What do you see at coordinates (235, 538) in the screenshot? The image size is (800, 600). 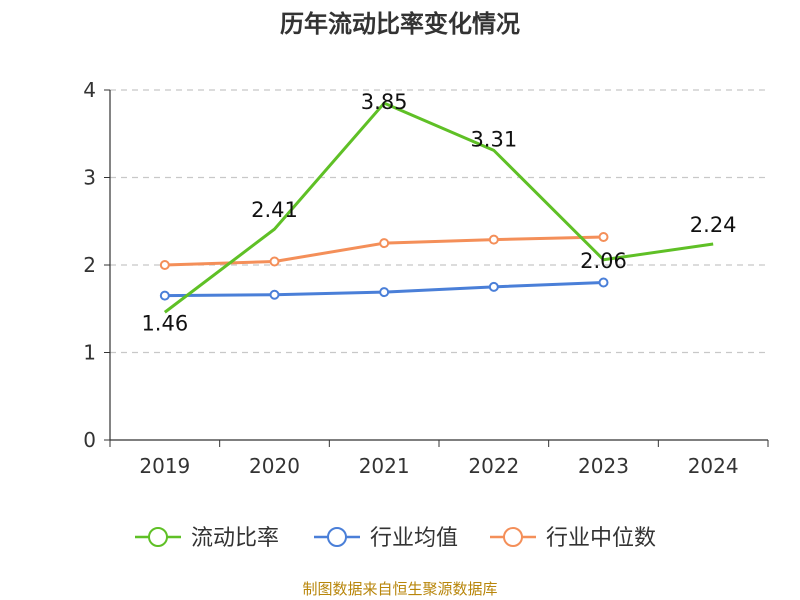 I see `legend-entry: 流动比率` at bounding box center [235, 538].